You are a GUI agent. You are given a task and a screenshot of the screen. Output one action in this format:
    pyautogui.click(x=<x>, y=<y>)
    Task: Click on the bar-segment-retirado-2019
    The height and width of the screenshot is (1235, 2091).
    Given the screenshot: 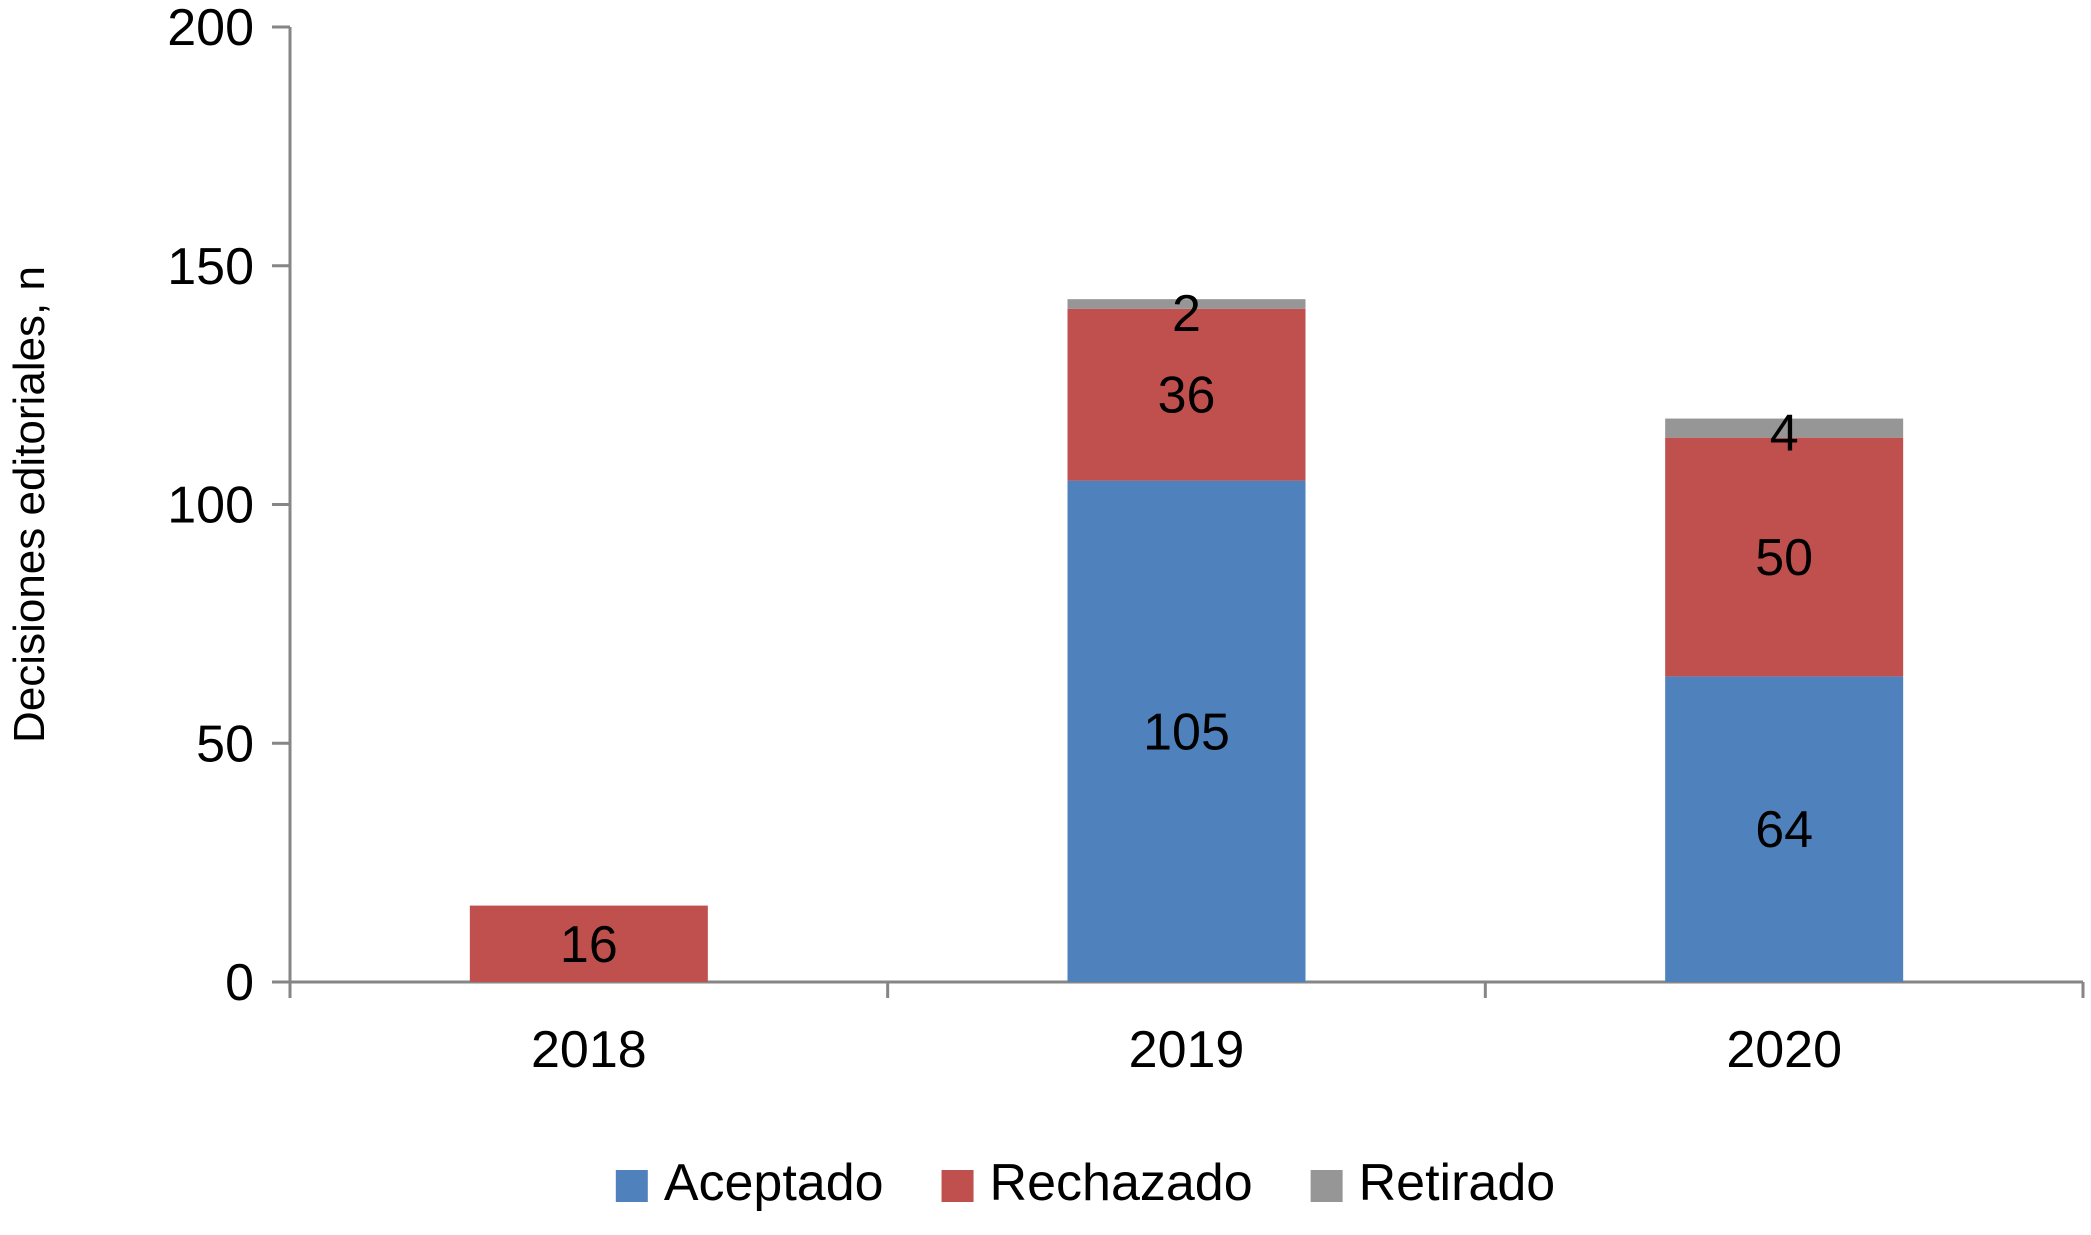 What is the action you would take?
    pyautogui.click(x=1186, y=304)
    